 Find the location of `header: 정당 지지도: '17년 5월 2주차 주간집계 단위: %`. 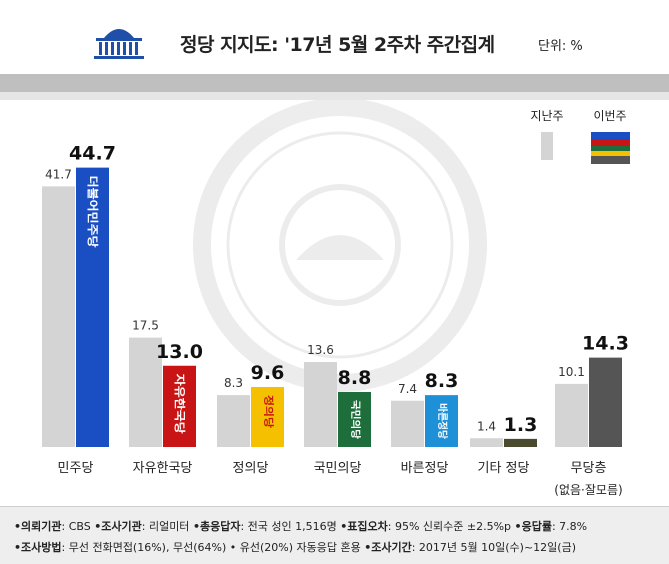

header: 정당 지지도: '17년 5월 2주차 주간집계 단위: % is located at coordinates (334, 37).